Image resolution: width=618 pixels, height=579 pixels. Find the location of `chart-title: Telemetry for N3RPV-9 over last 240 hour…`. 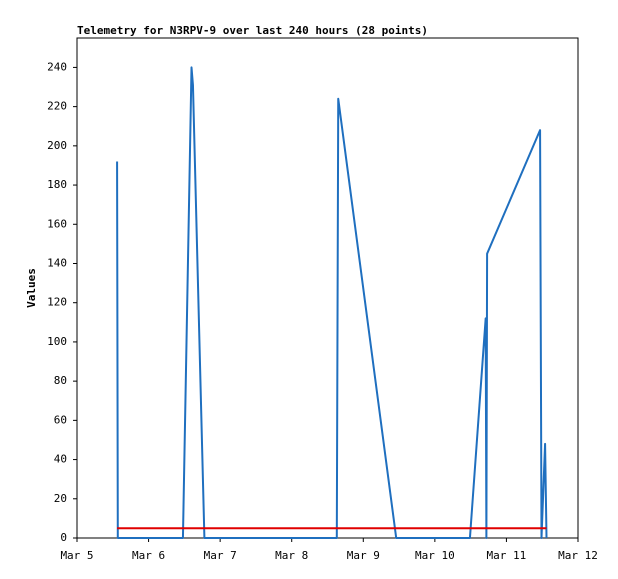

chart-title: Telemetry for N3RPV-9 over last 240 hour… is located at coordinates (252, 30).